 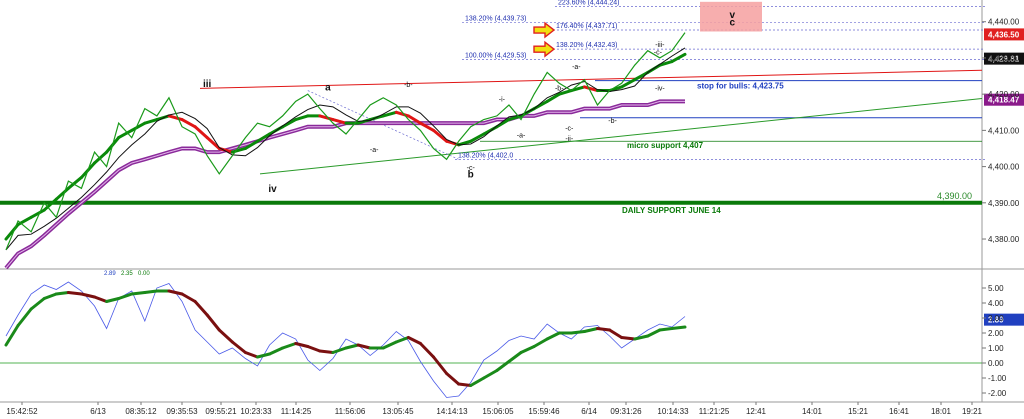 I want to click on osc-tick-label: -2.00, so click(x=997, y=393).